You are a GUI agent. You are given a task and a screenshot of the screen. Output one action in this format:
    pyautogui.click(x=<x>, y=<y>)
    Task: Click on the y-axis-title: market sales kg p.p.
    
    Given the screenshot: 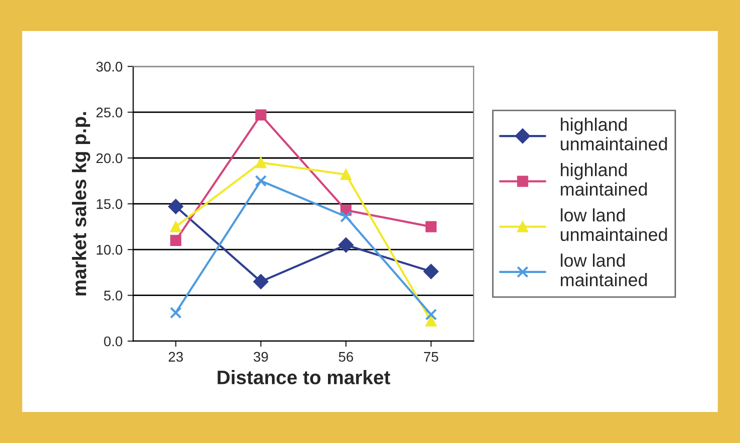 What is the action you would take?
    pyautogui.click(x=81, y=204)
    